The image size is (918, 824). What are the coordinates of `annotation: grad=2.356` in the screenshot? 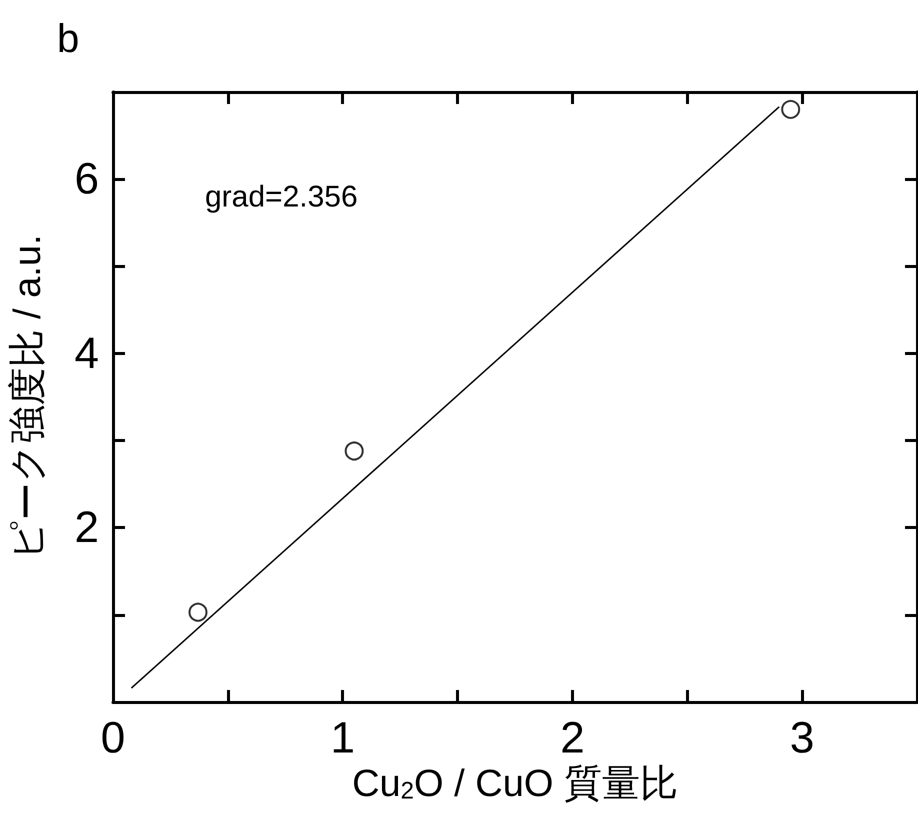 It's located at (281, 197).